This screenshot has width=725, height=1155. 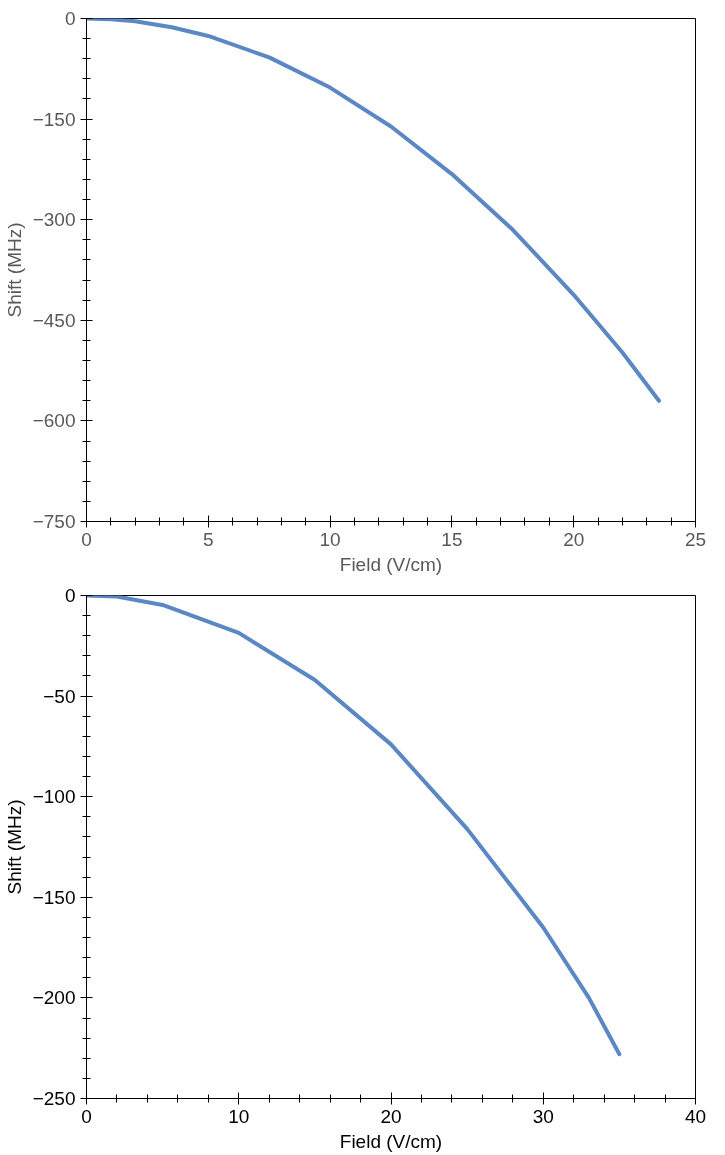 I want to click on y-tick-label: −300, so click(x=54, y=220).